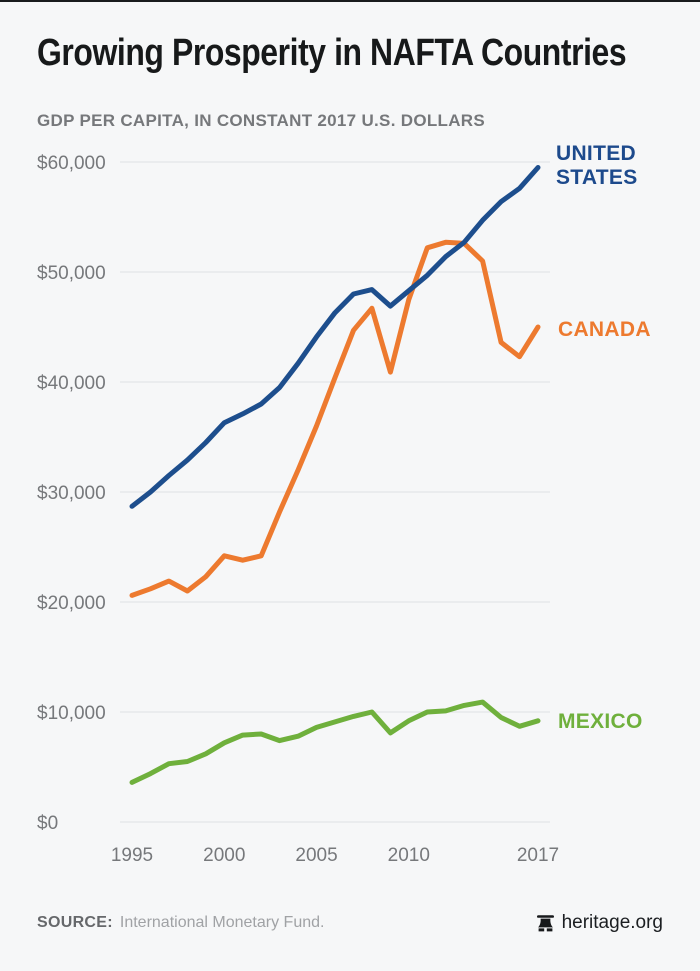 The image size is (700, 971). I want to click on series-line-mexico, so click(335, 742).